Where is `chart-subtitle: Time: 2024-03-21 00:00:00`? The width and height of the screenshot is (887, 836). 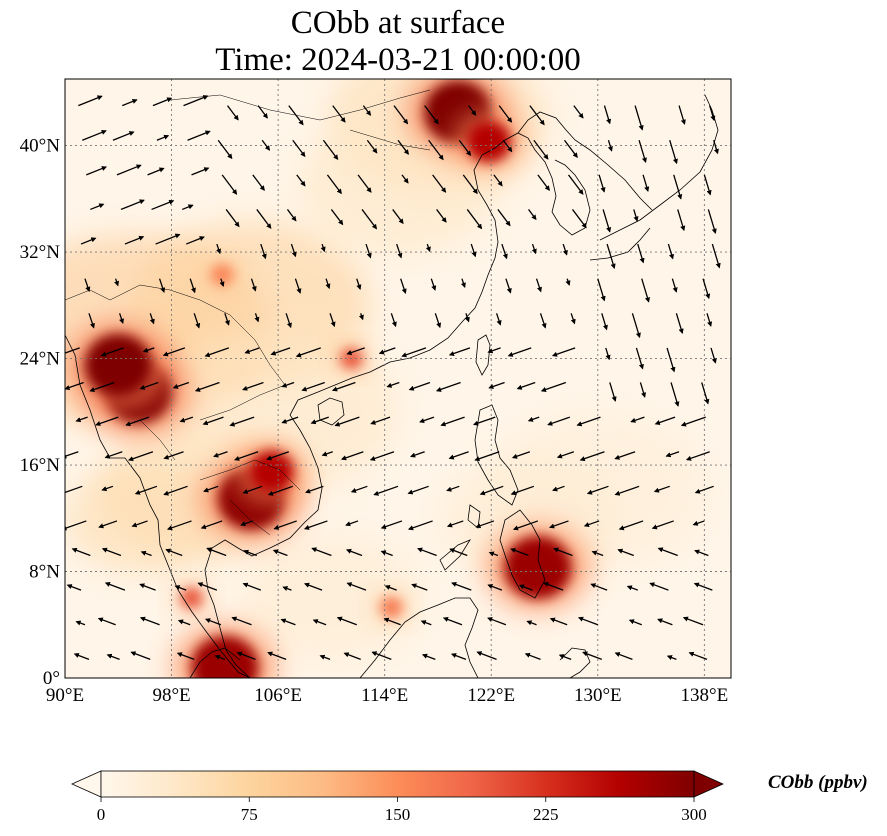
chart-subtitle: Time: 2024-03-21 00:00:00 is located at coordinates (397, 60).